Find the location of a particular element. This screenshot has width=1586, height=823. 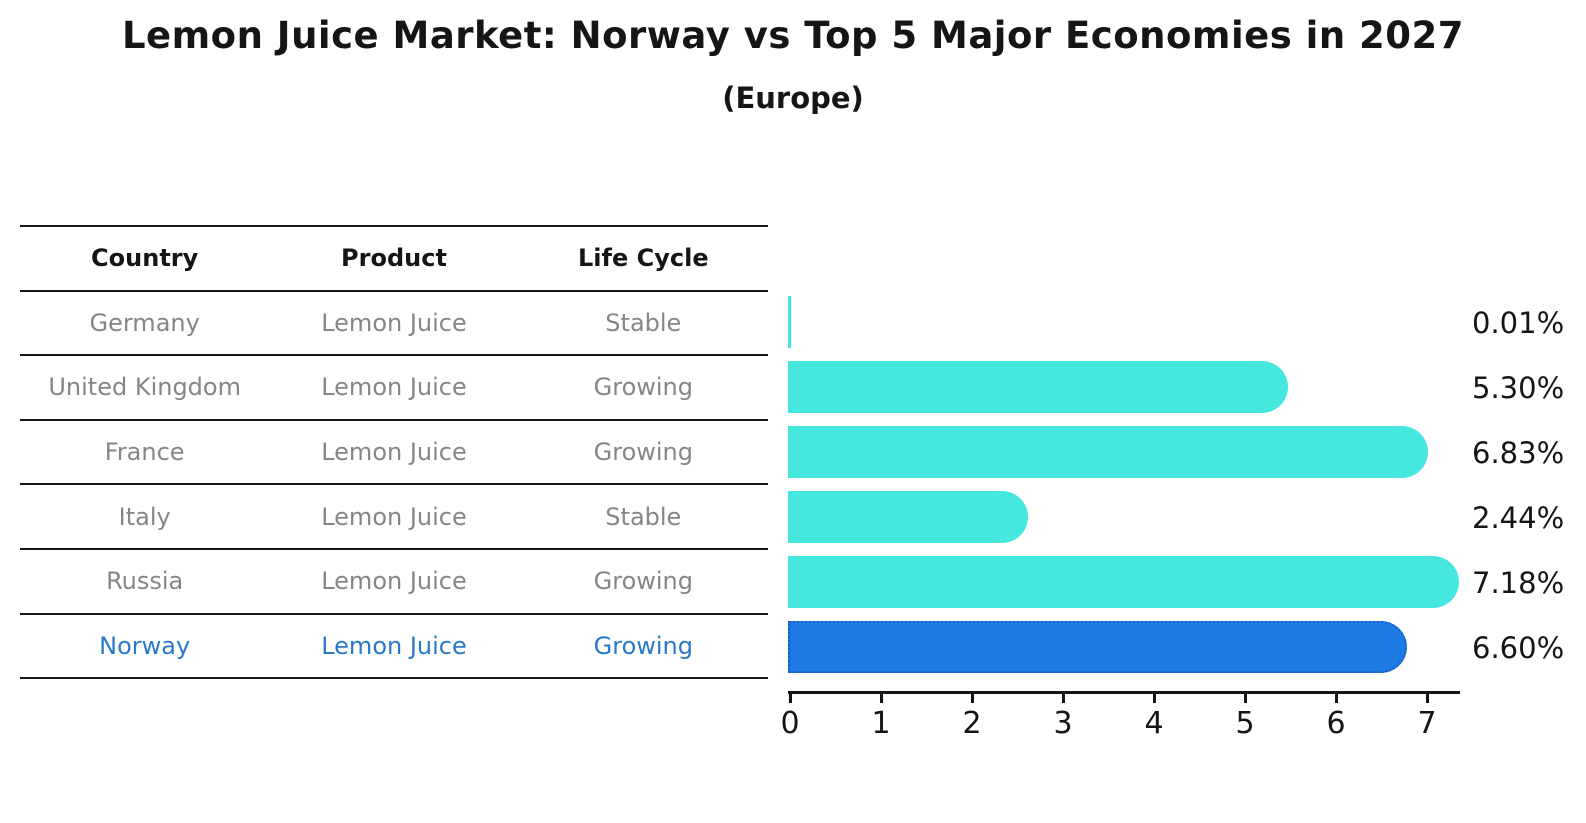

value-label-france: 6.83% is located at coordinates (1518, 452).